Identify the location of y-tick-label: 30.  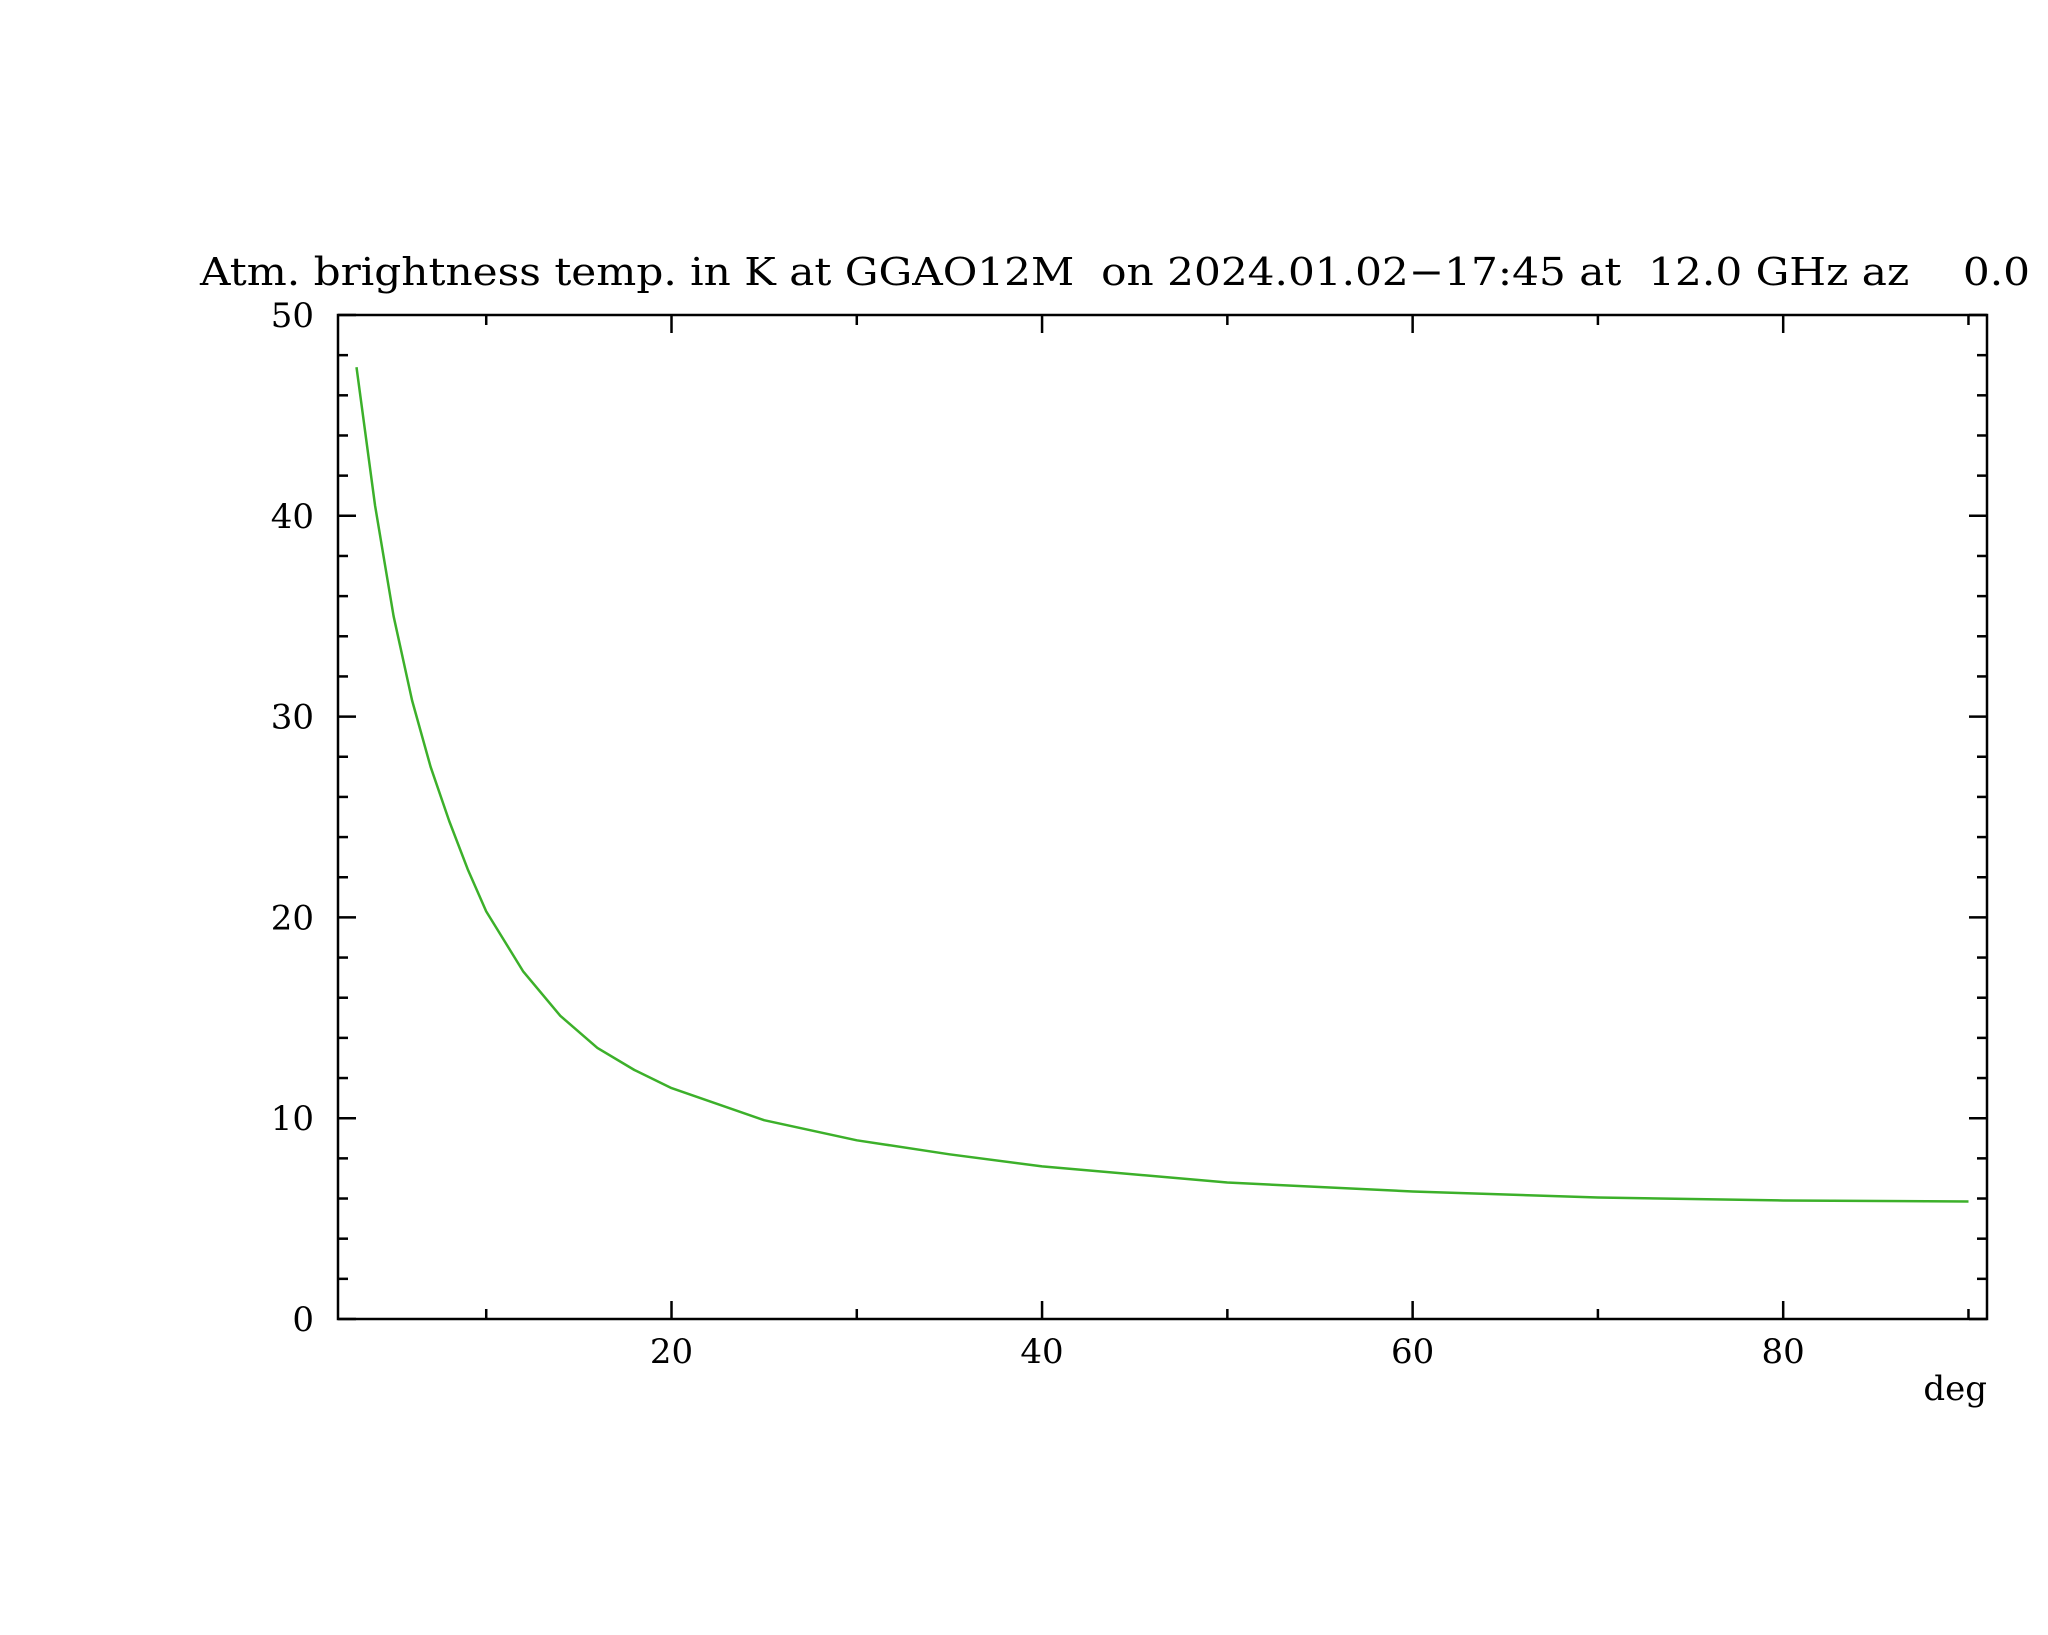
(292, 718).